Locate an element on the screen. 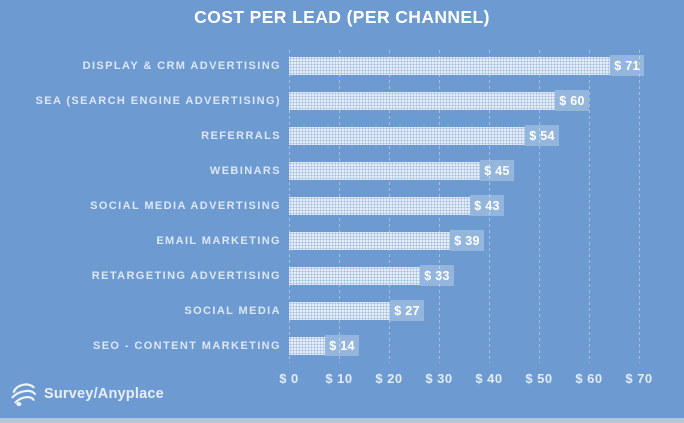  category-label: RETARGETING ADVERTISING is located at coordinates (186, 275).